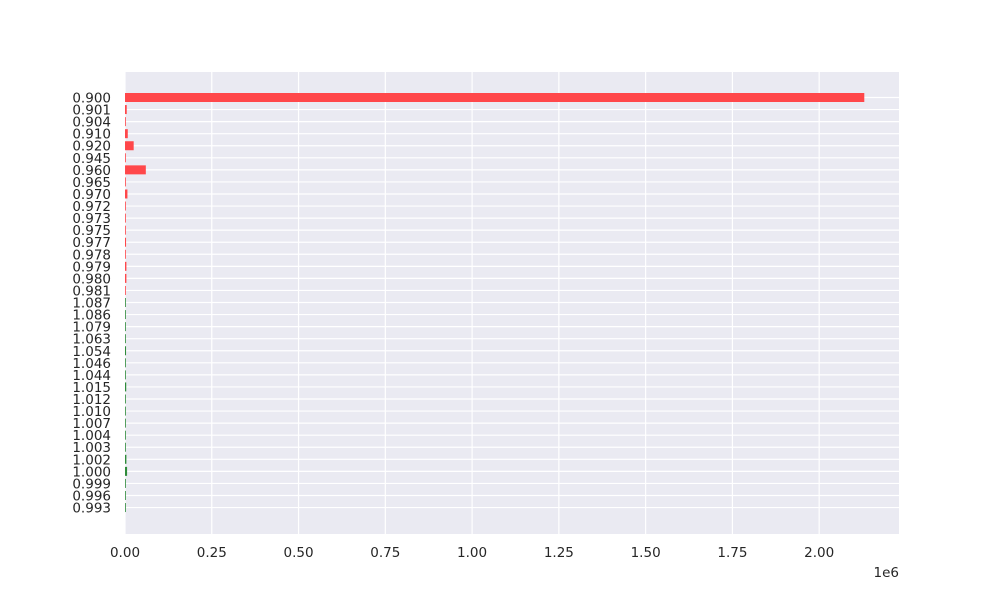  I want to click on x-tick-label: 0.75, so click(385, 553).